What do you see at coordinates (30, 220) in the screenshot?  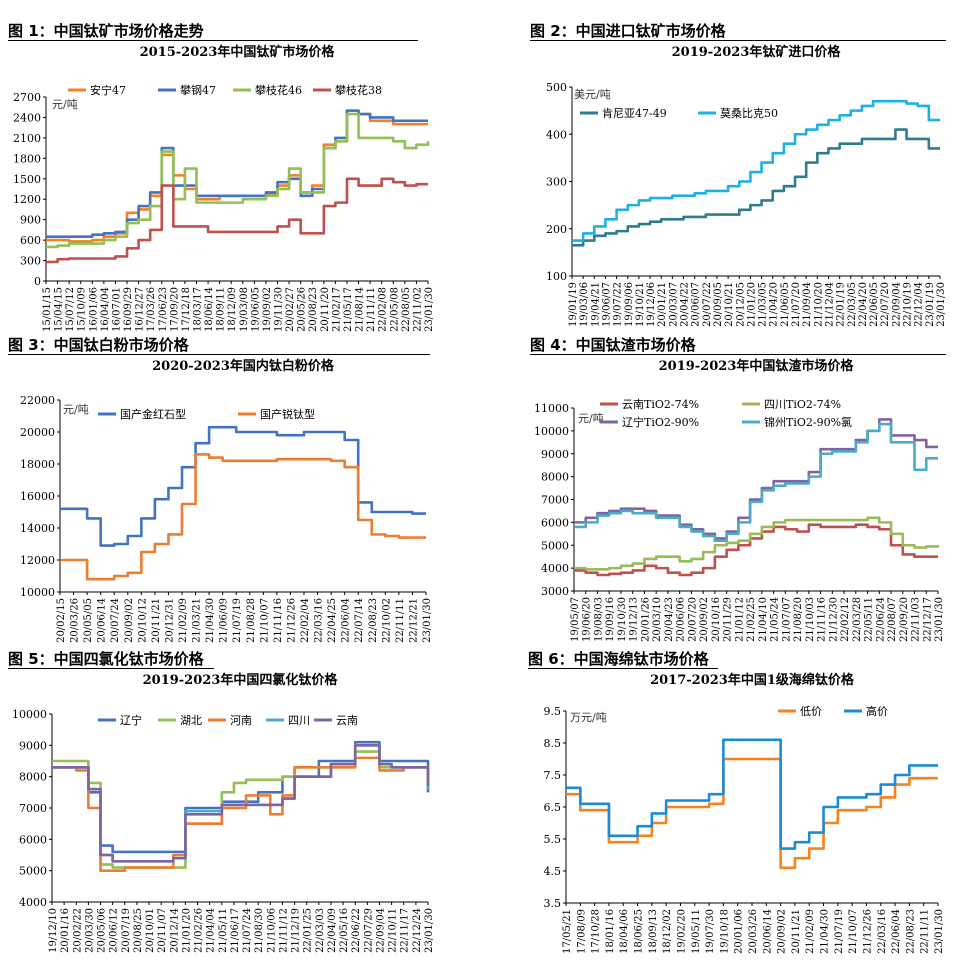 I see `y-tick-label: 900` at bounding box center [30, 220].